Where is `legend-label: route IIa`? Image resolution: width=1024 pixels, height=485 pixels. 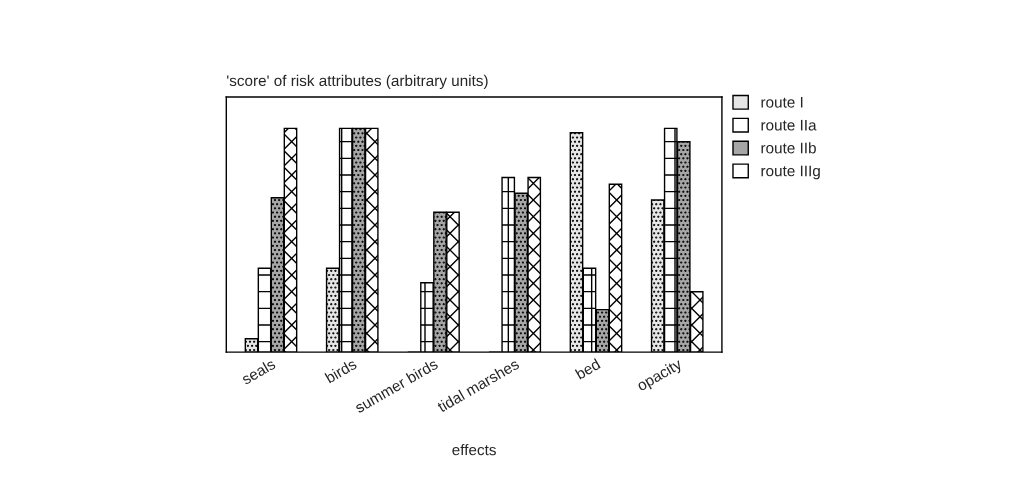 legend-label: route IIa is located at coordinates (789, 125).